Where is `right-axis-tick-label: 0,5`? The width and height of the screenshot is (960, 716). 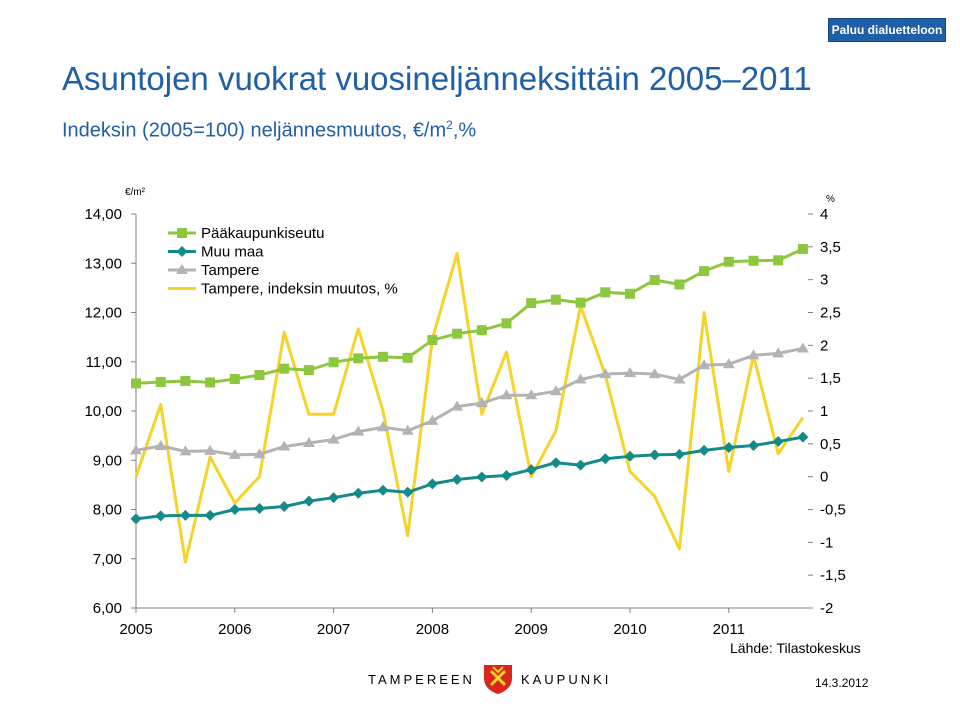
right-axis-tick-label: 0,5 is located at coordinates (830, 444).